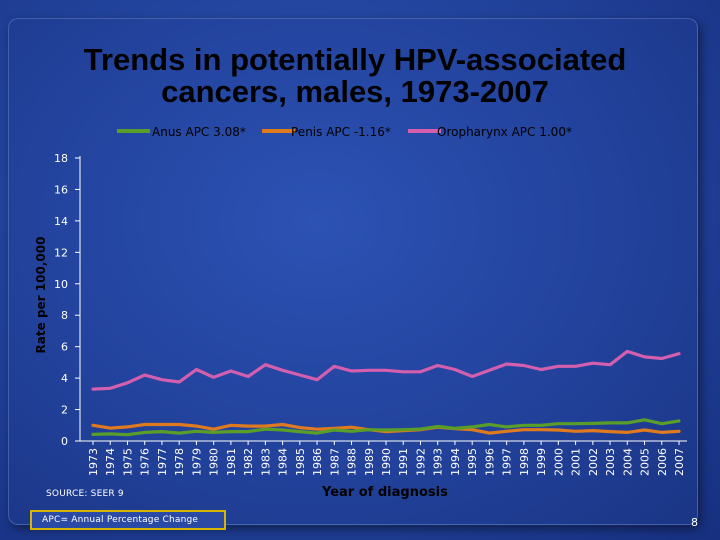 This screenshot has height=540, width=720. I want to click on x-tick-label: 2002, so click(593, 462).